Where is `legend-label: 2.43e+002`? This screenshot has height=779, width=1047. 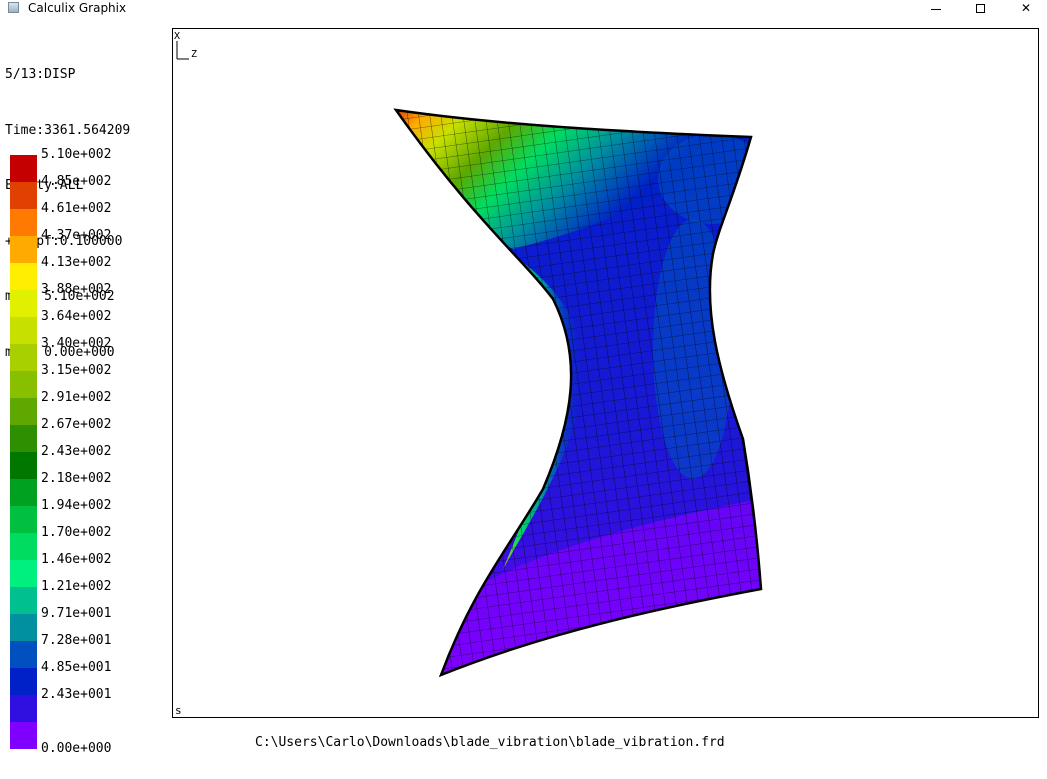
legend-label: 2.43e+002 is located at coordinates (76, 451).